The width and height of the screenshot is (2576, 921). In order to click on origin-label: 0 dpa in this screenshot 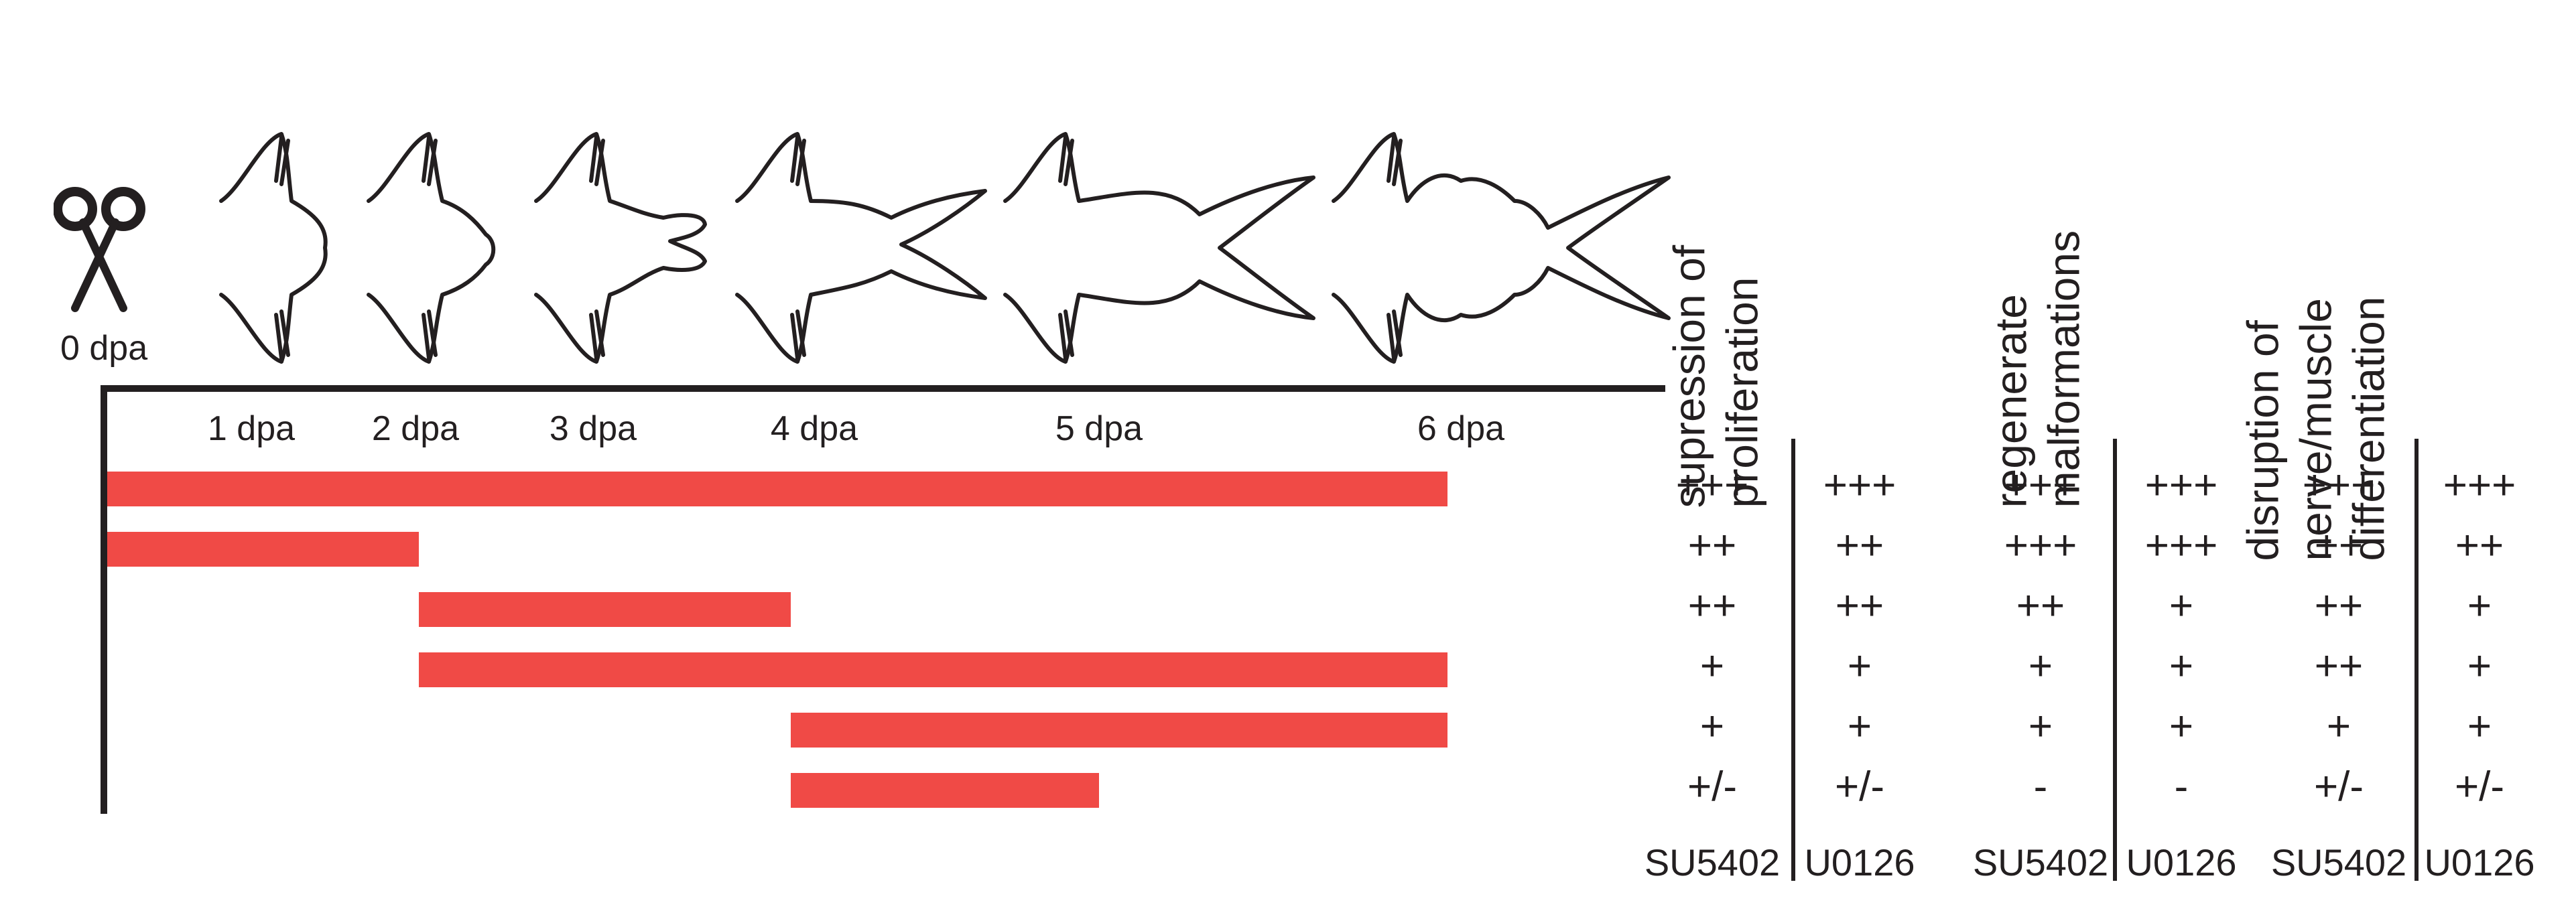, I will do `click(104, 349)`.